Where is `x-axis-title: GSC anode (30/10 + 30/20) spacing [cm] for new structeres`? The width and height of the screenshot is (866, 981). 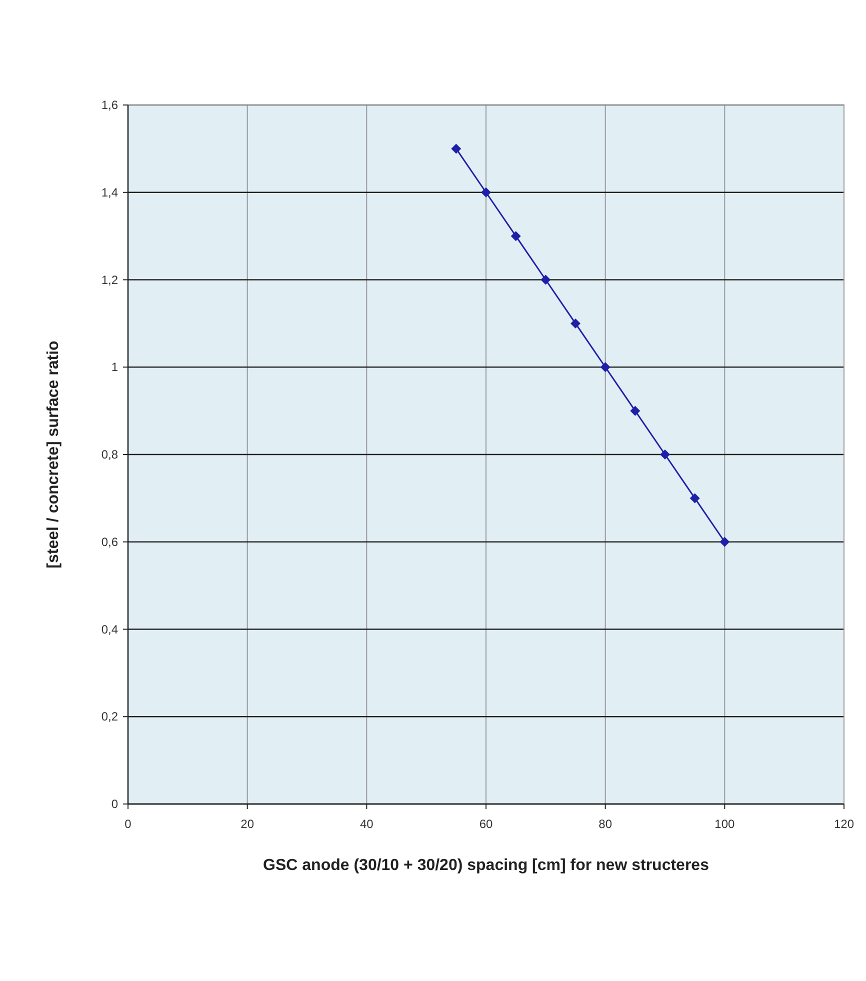 x-axis-title: GSC anode (30/10 + 30/20) spacing [cm] for new structeres is located at coordinates (486, 865).